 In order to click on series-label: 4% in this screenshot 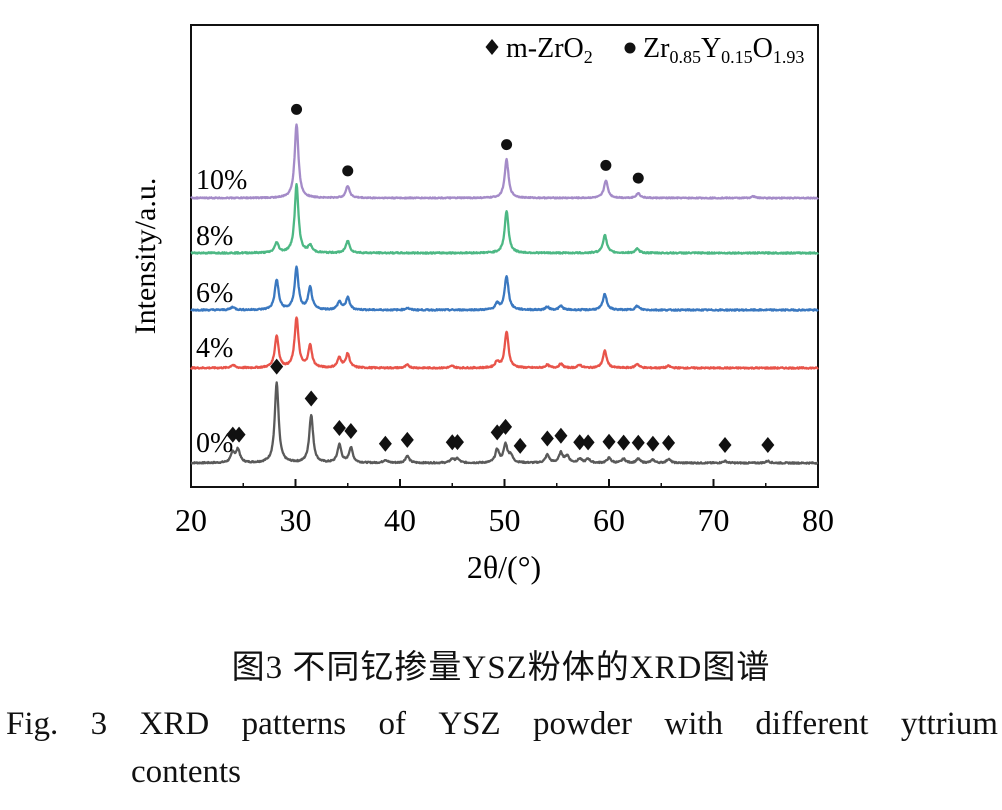, I will do `click(214, 348)`.